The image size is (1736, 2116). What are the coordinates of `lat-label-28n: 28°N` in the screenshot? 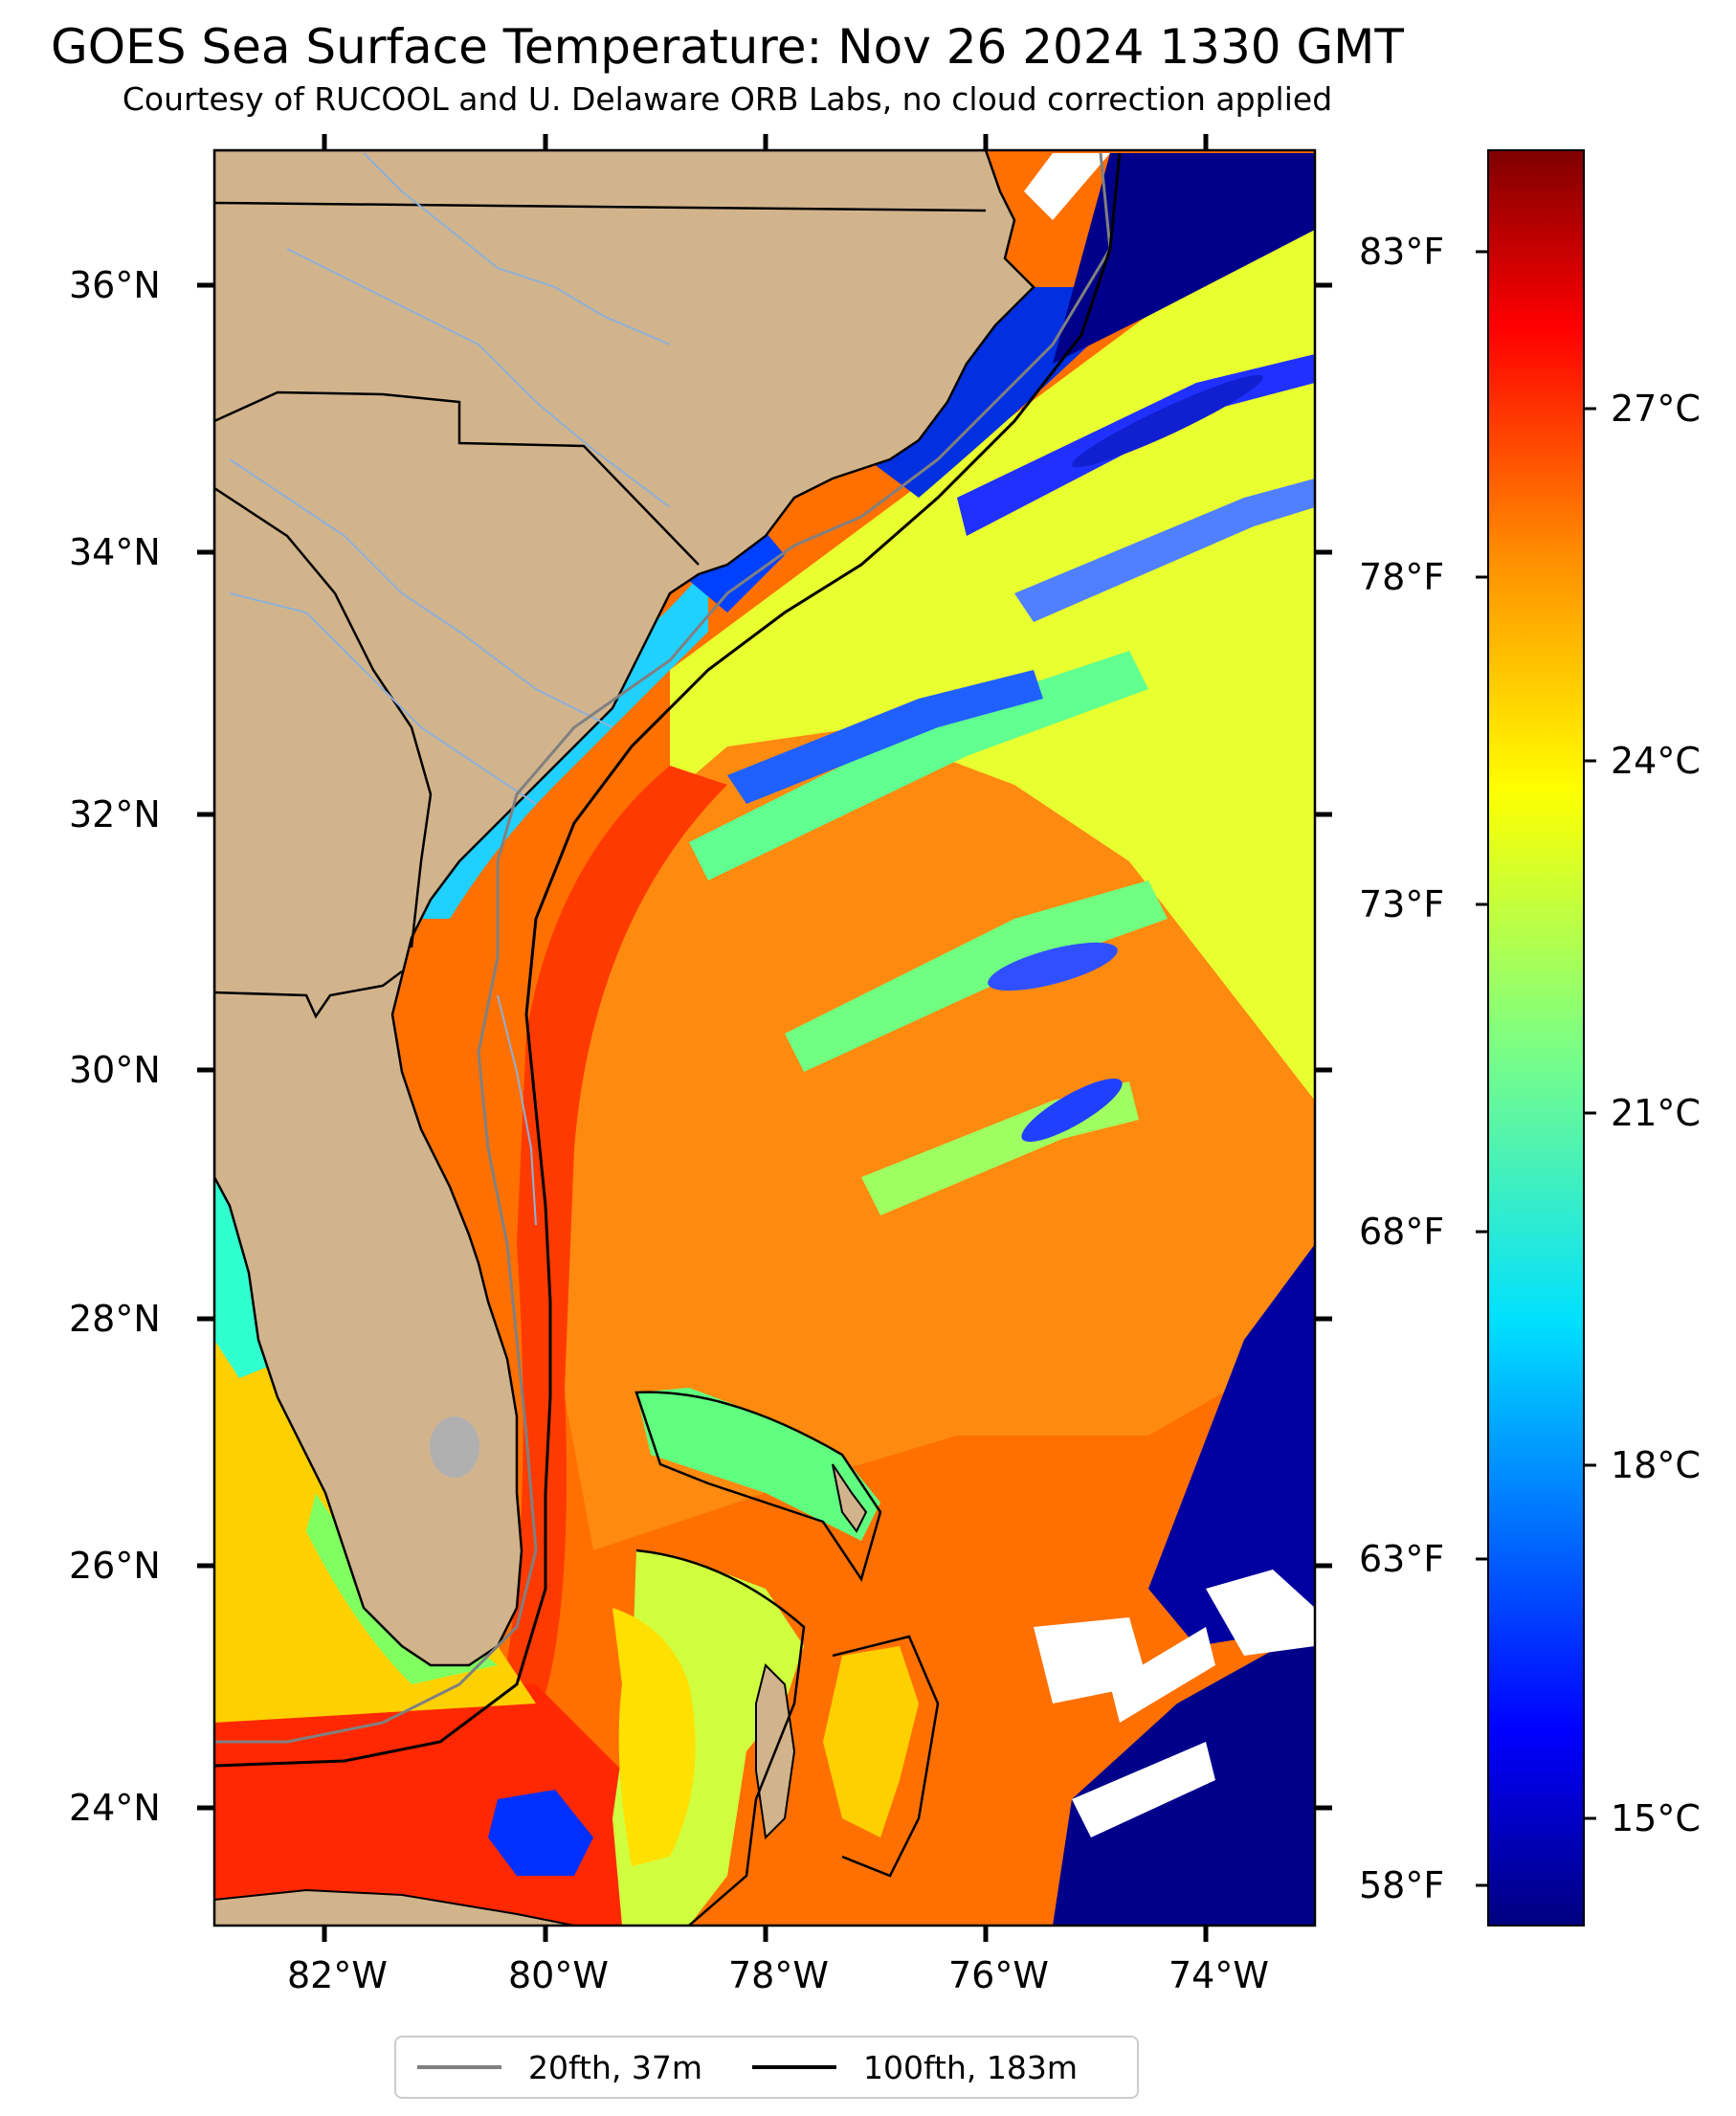 It's located at (115, 1319).